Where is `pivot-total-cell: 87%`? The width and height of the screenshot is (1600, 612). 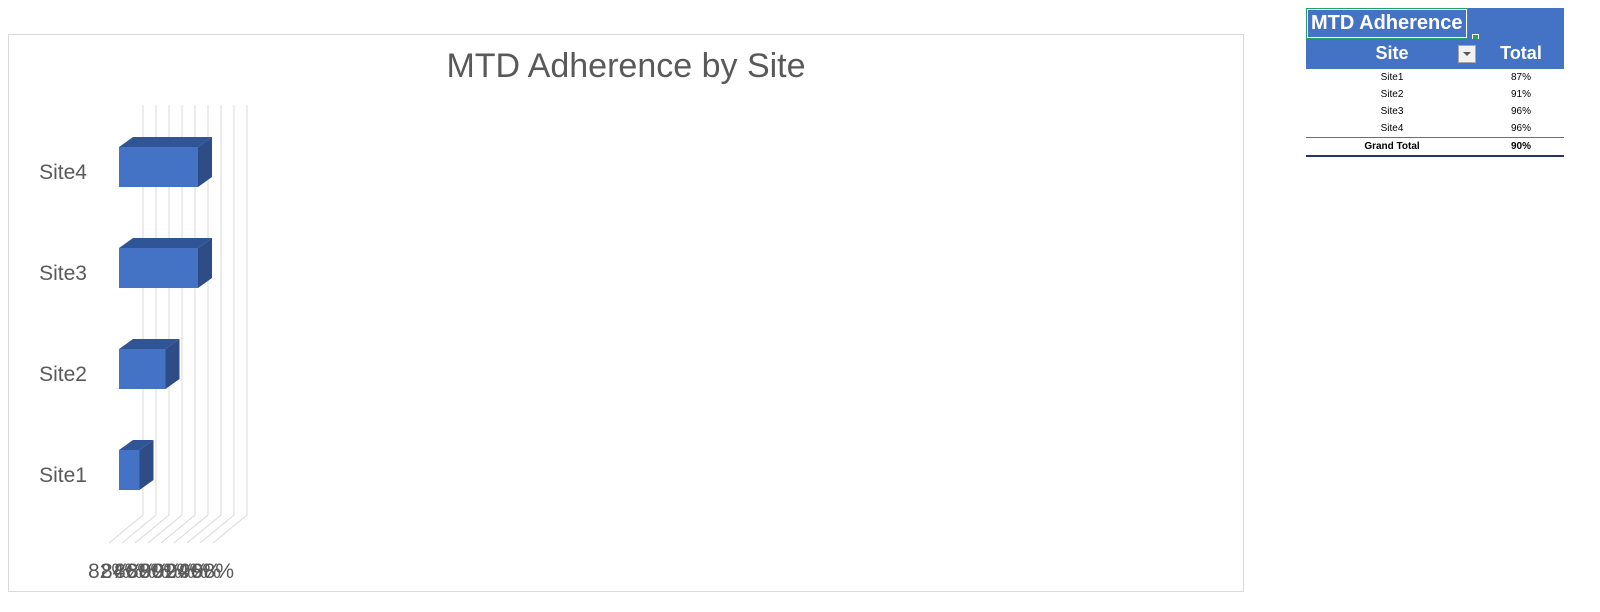 pivot-total-cell: 87% is located at coordinates (1520, 77).